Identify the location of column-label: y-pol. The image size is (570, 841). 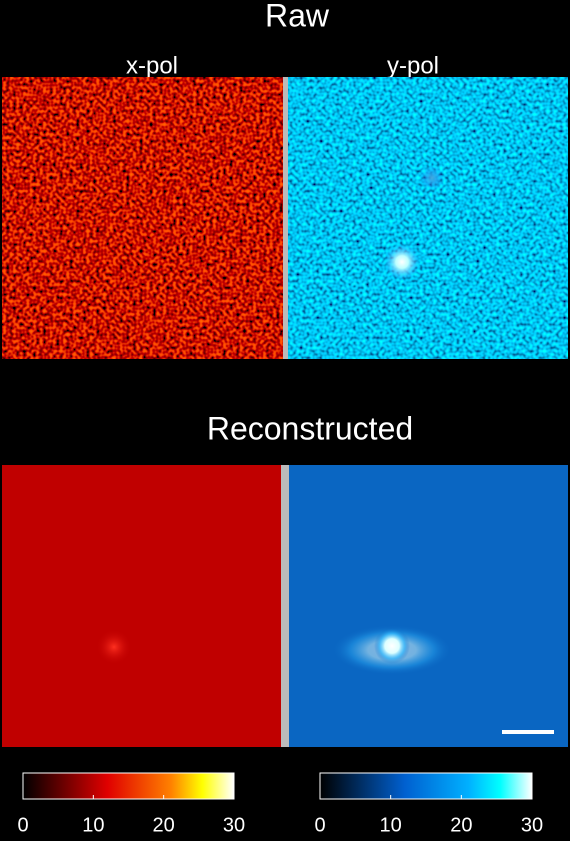
(413, 65).